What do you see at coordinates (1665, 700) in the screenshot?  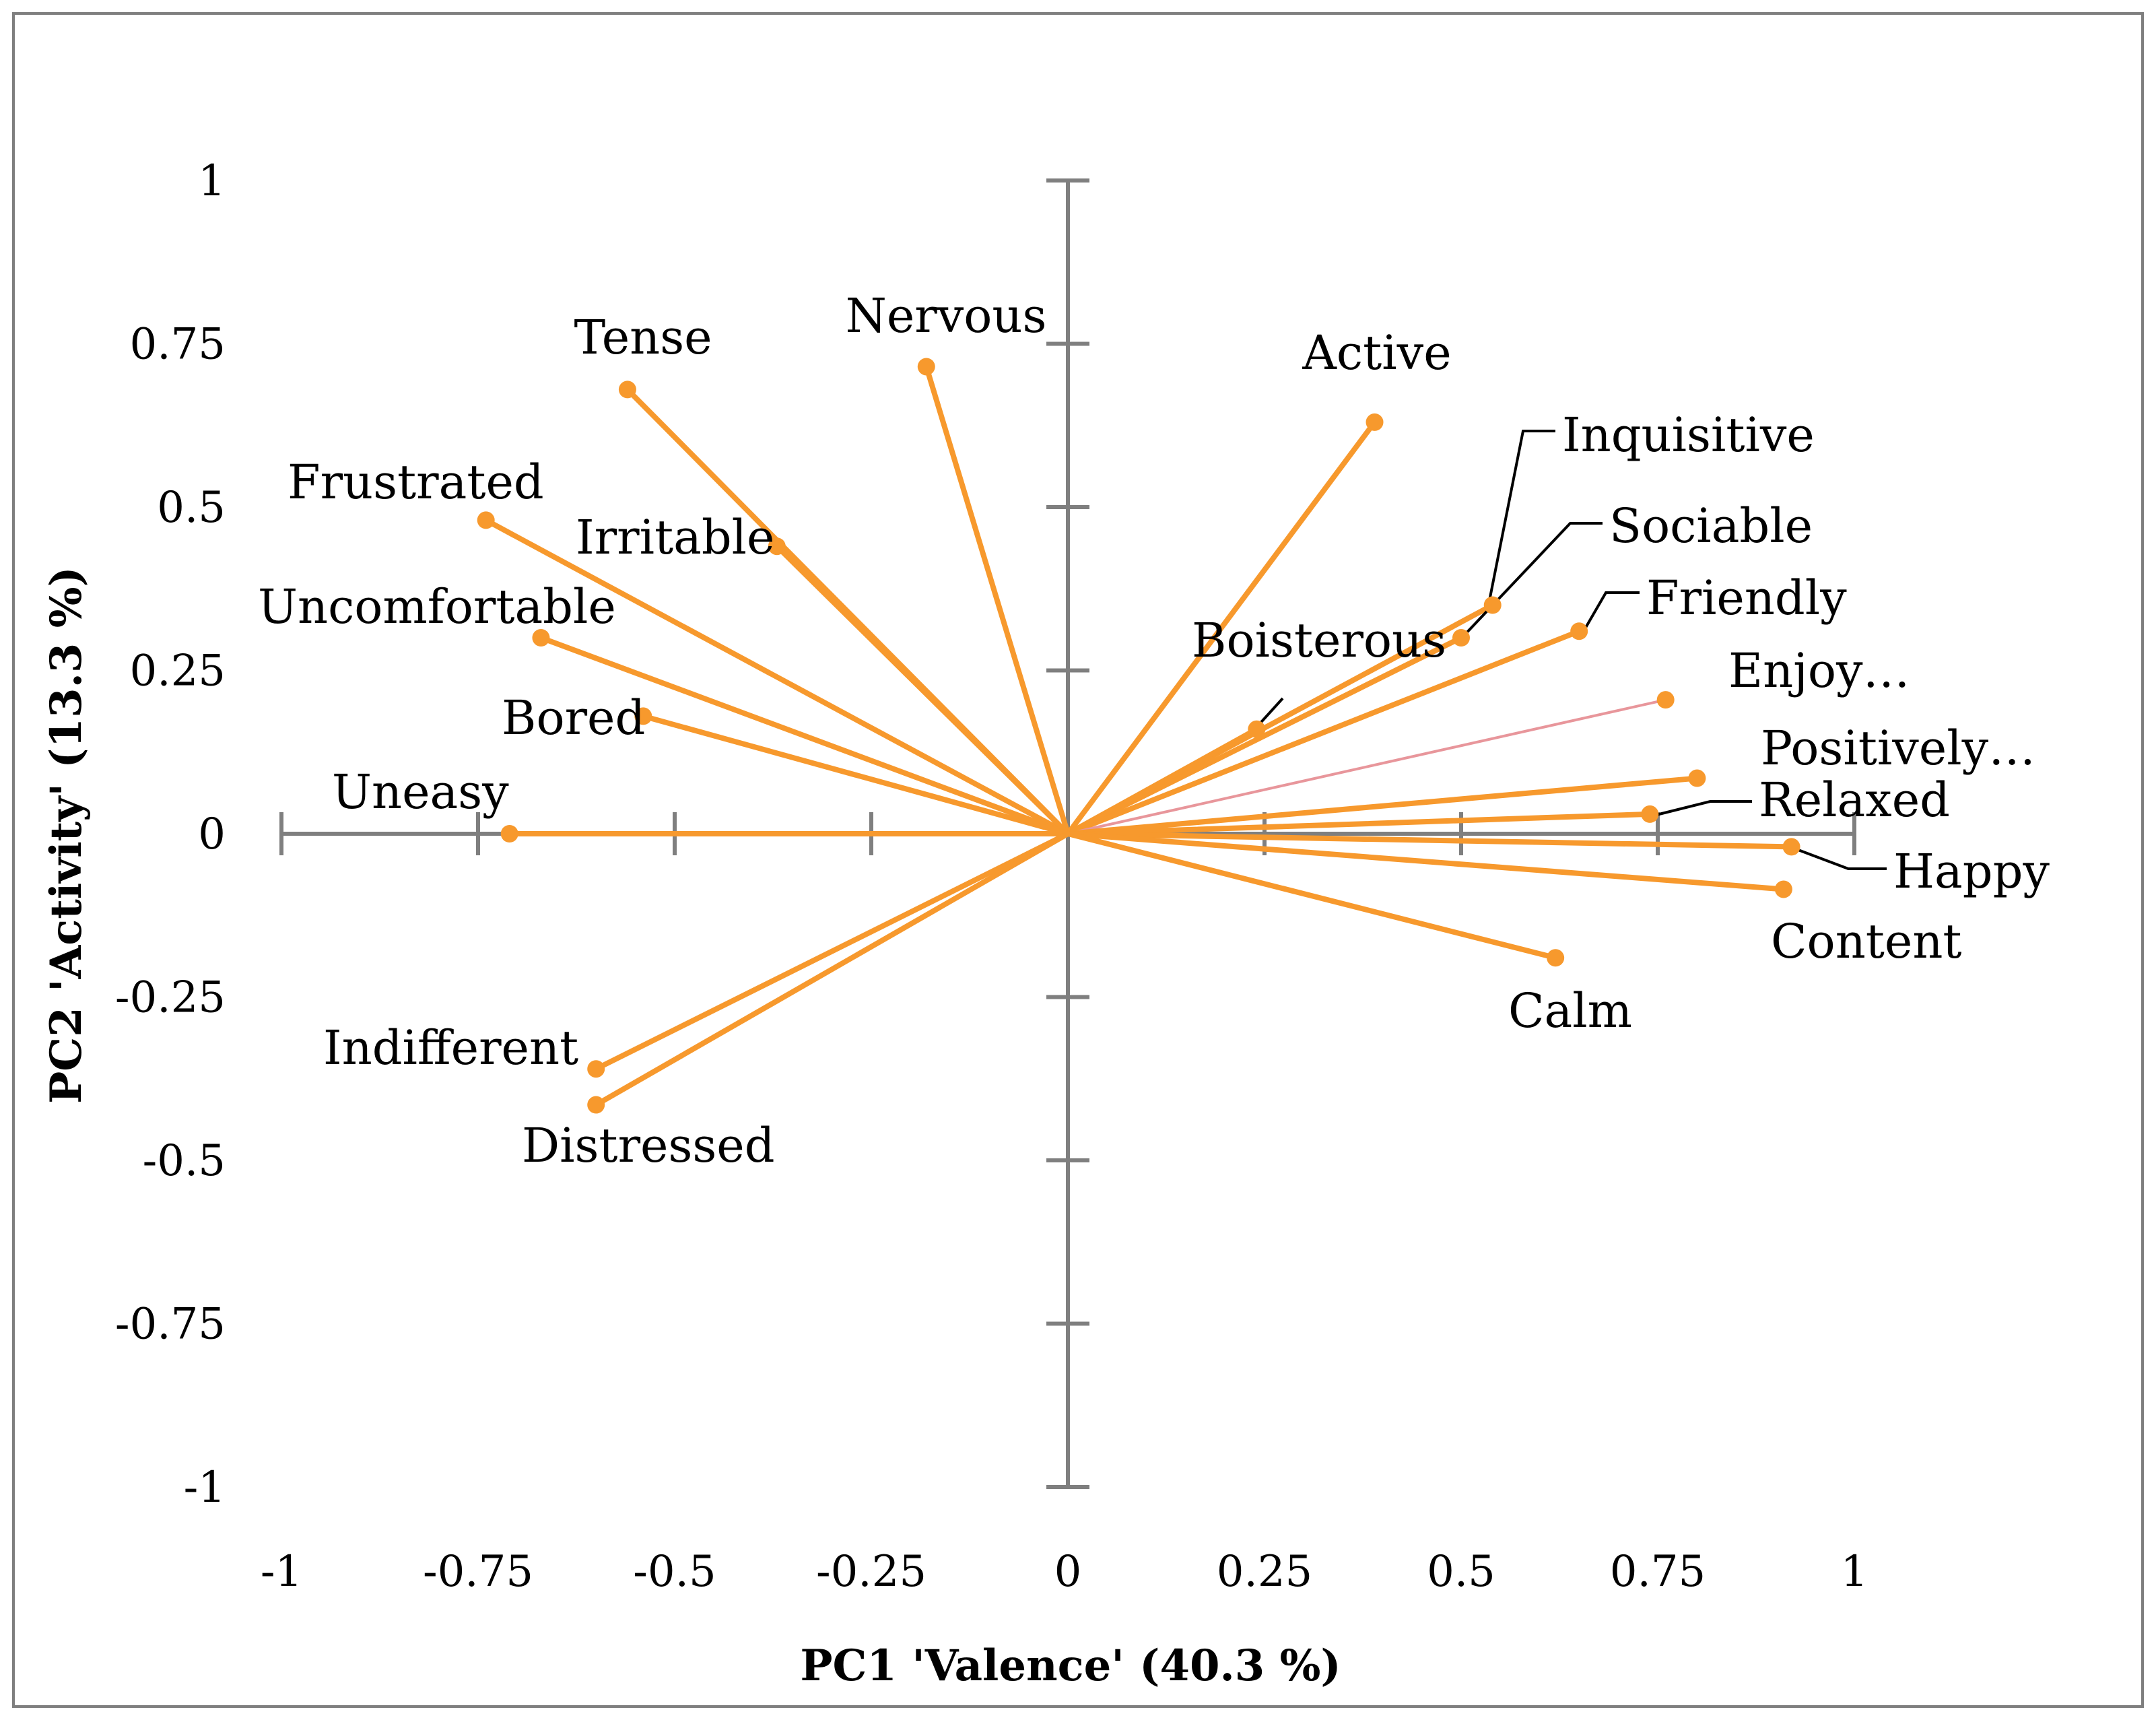 I see `point-enjoy` at bounding box center [1665, 700].